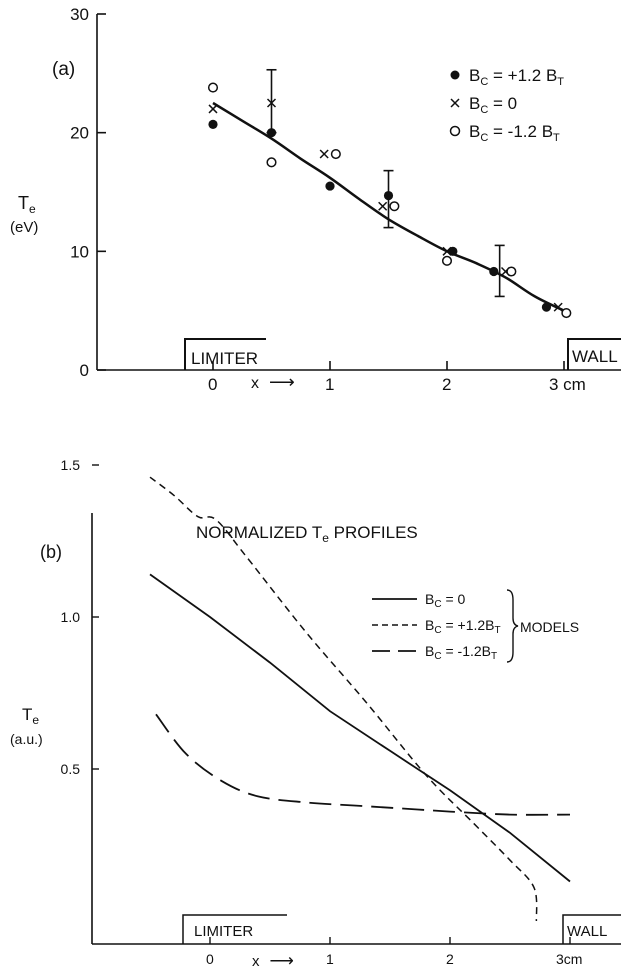 Image resolution: width=621 pixels, height=973 pixels. I want to click on x-tick-label-b: 2, so click(450, 959).